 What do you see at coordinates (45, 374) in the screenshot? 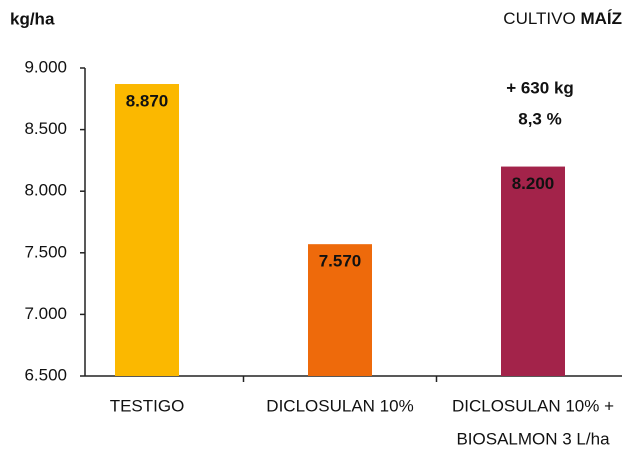
I see `y-tick-label: 6.500` at bounding box center [45, 374].